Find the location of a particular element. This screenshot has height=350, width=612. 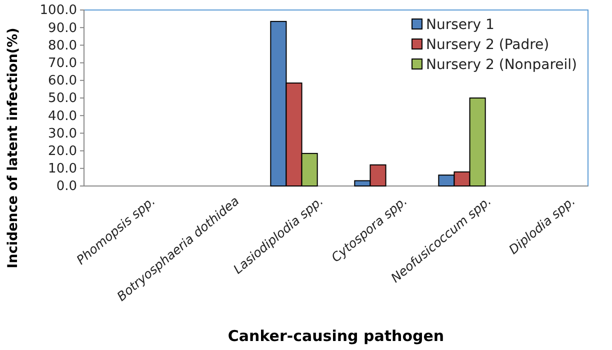

legend-label: Nursery 2 (Padre) is located at coordinates (488, 45).